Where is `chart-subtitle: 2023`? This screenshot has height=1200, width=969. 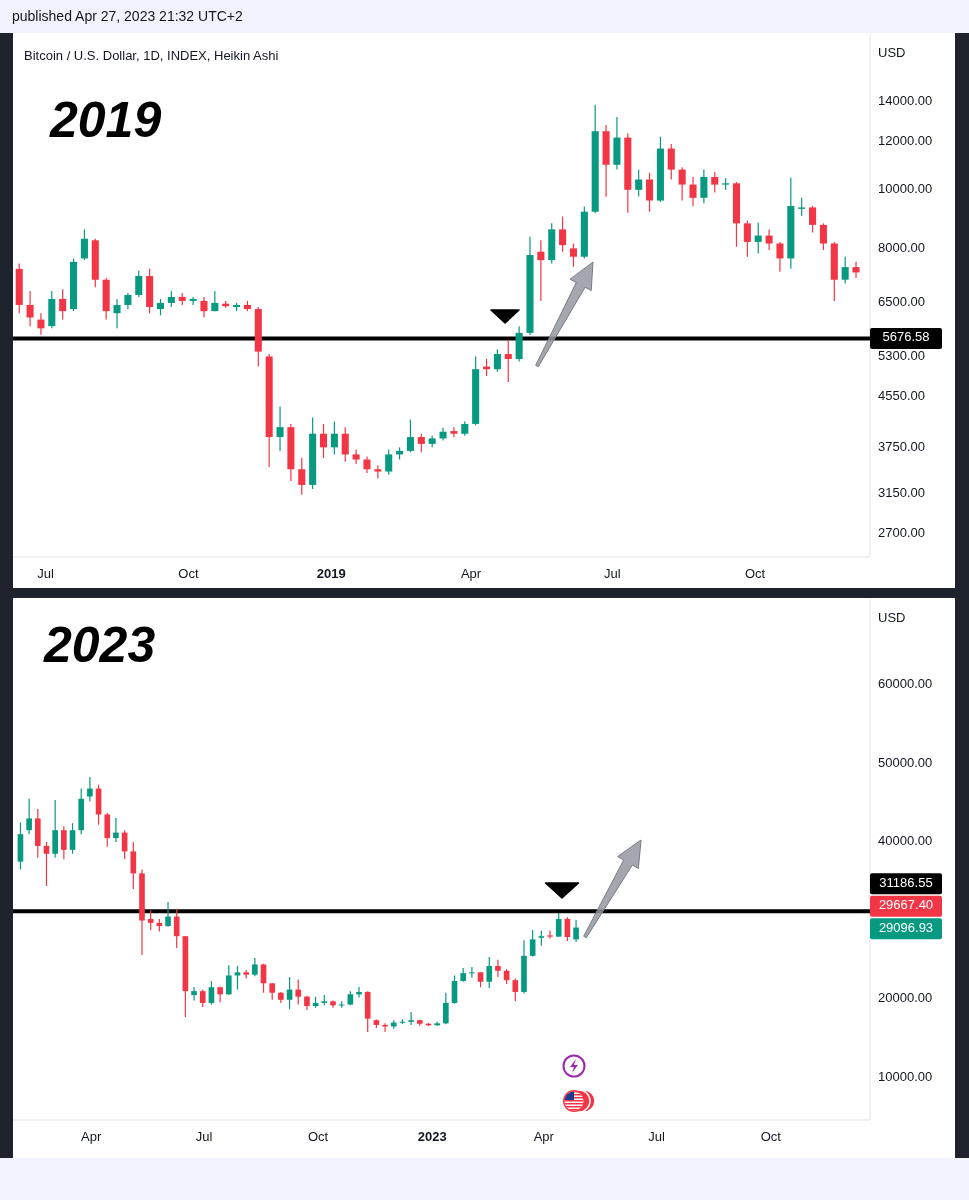
chart-subtitle: 2023 is located at coordinates (99, 645).